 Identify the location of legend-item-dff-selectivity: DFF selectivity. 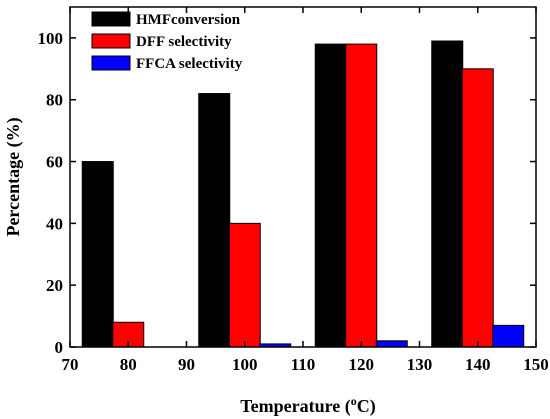
(161, 41).